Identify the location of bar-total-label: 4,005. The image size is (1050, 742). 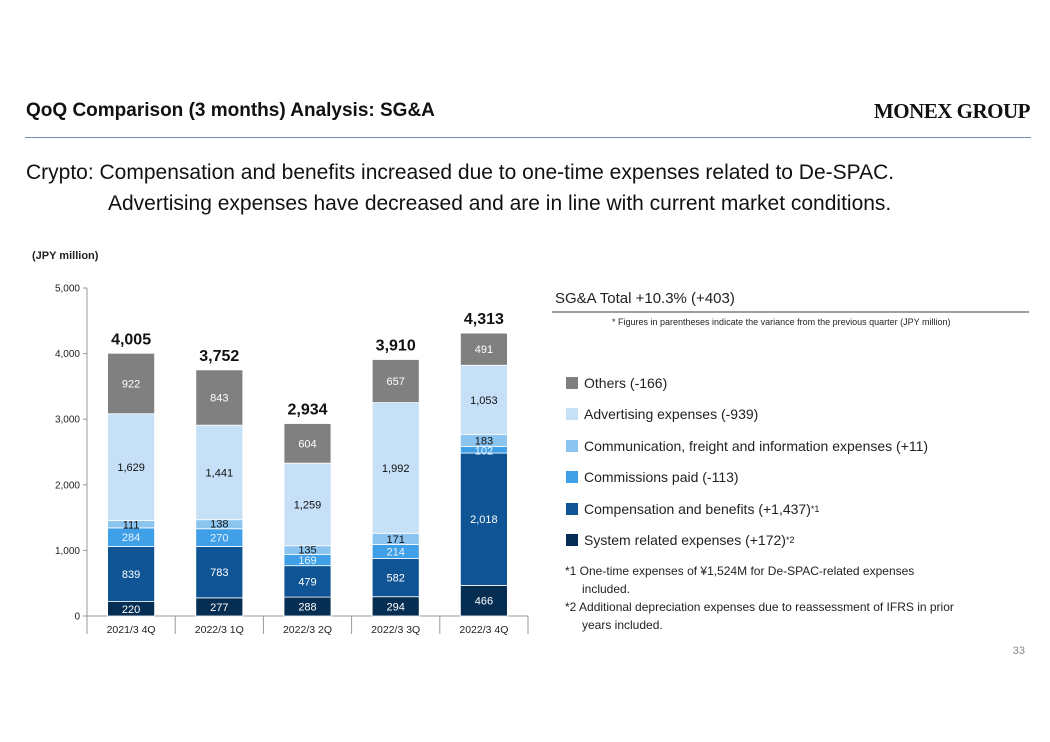
(131, 339).